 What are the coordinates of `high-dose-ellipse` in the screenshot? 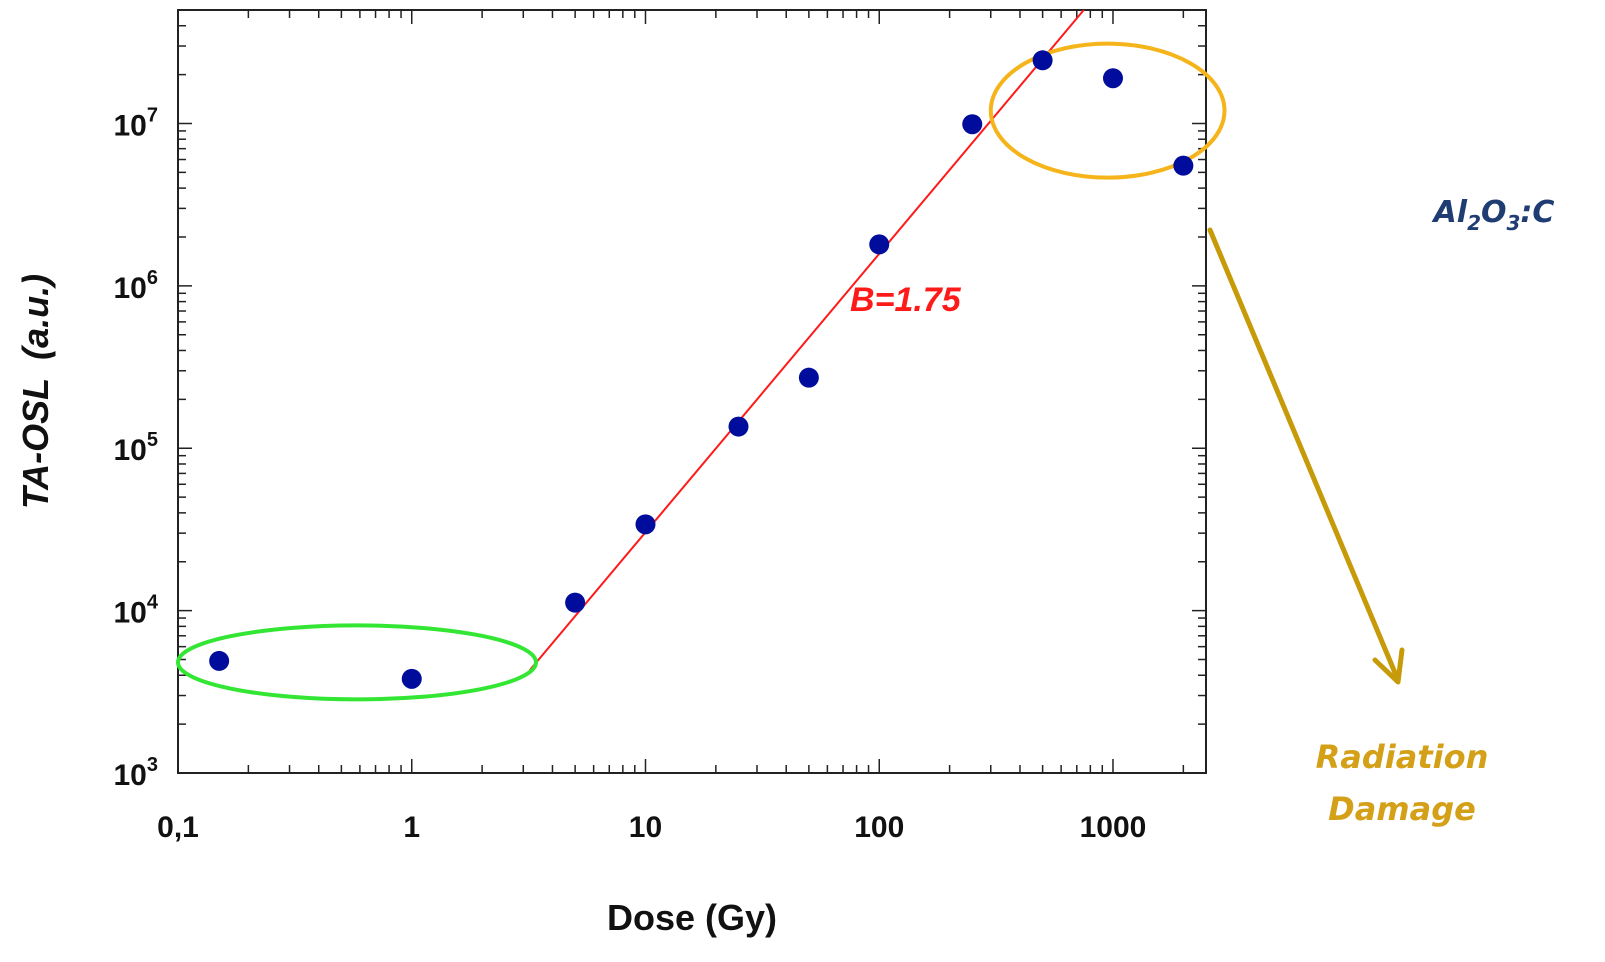 It's located at (1107, 110).